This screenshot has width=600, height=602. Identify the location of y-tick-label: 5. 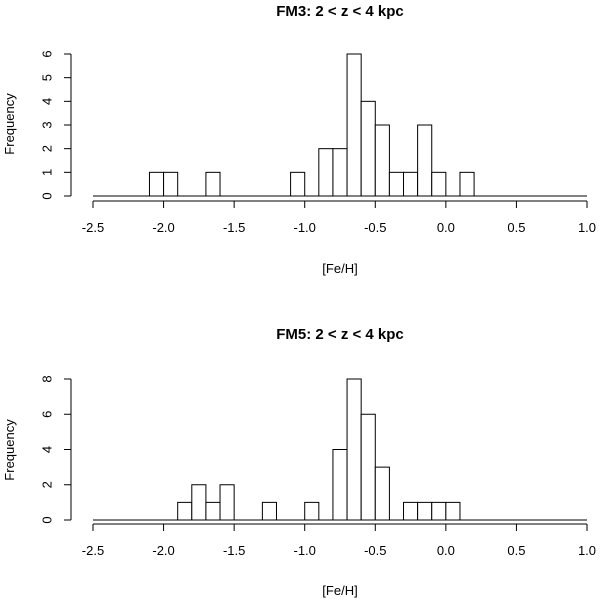
(47, 77).